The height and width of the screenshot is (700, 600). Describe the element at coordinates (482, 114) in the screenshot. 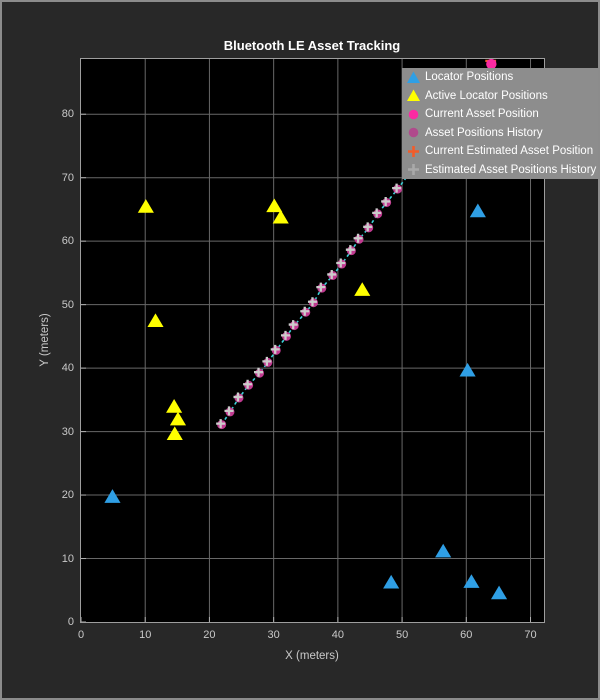

I see `legend-item-label: Current Asset Position` at that location.